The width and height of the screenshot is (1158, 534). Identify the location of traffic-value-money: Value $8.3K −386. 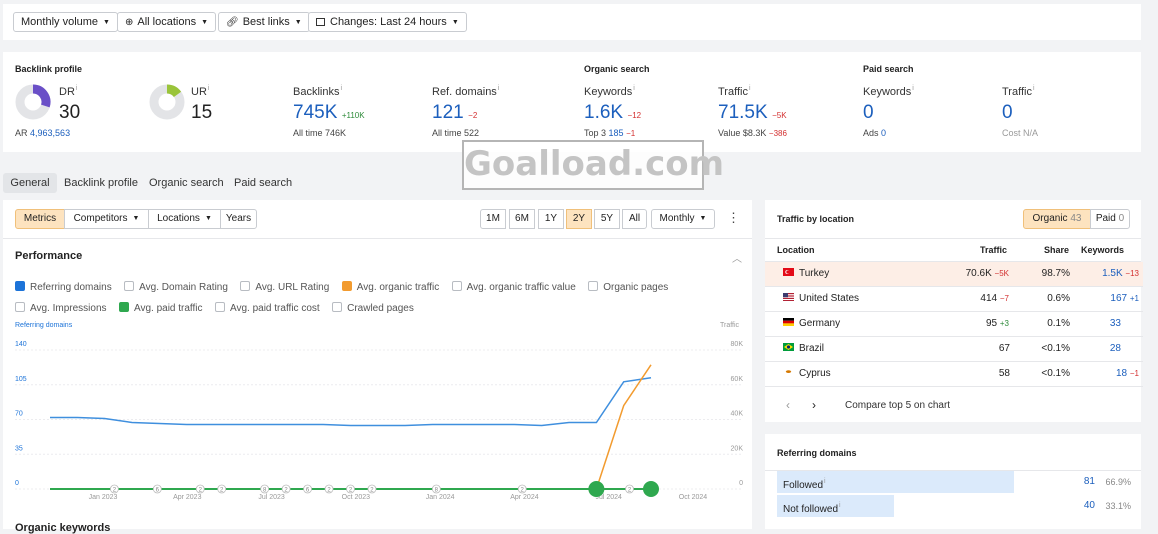
(752, 133).